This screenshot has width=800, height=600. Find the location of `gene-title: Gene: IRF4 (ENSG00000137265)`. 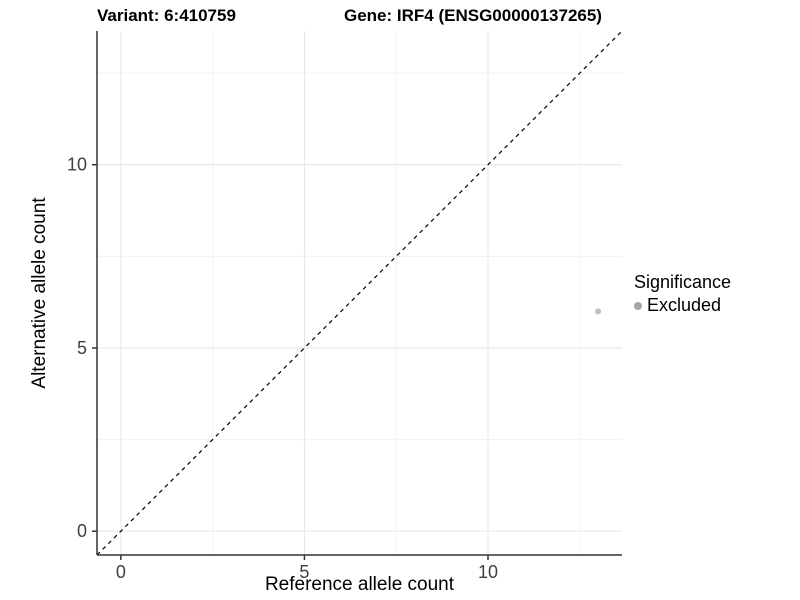

gene-title: Gene: IRF4 (ENSG00000137265) is located at coordinates (473, 15).